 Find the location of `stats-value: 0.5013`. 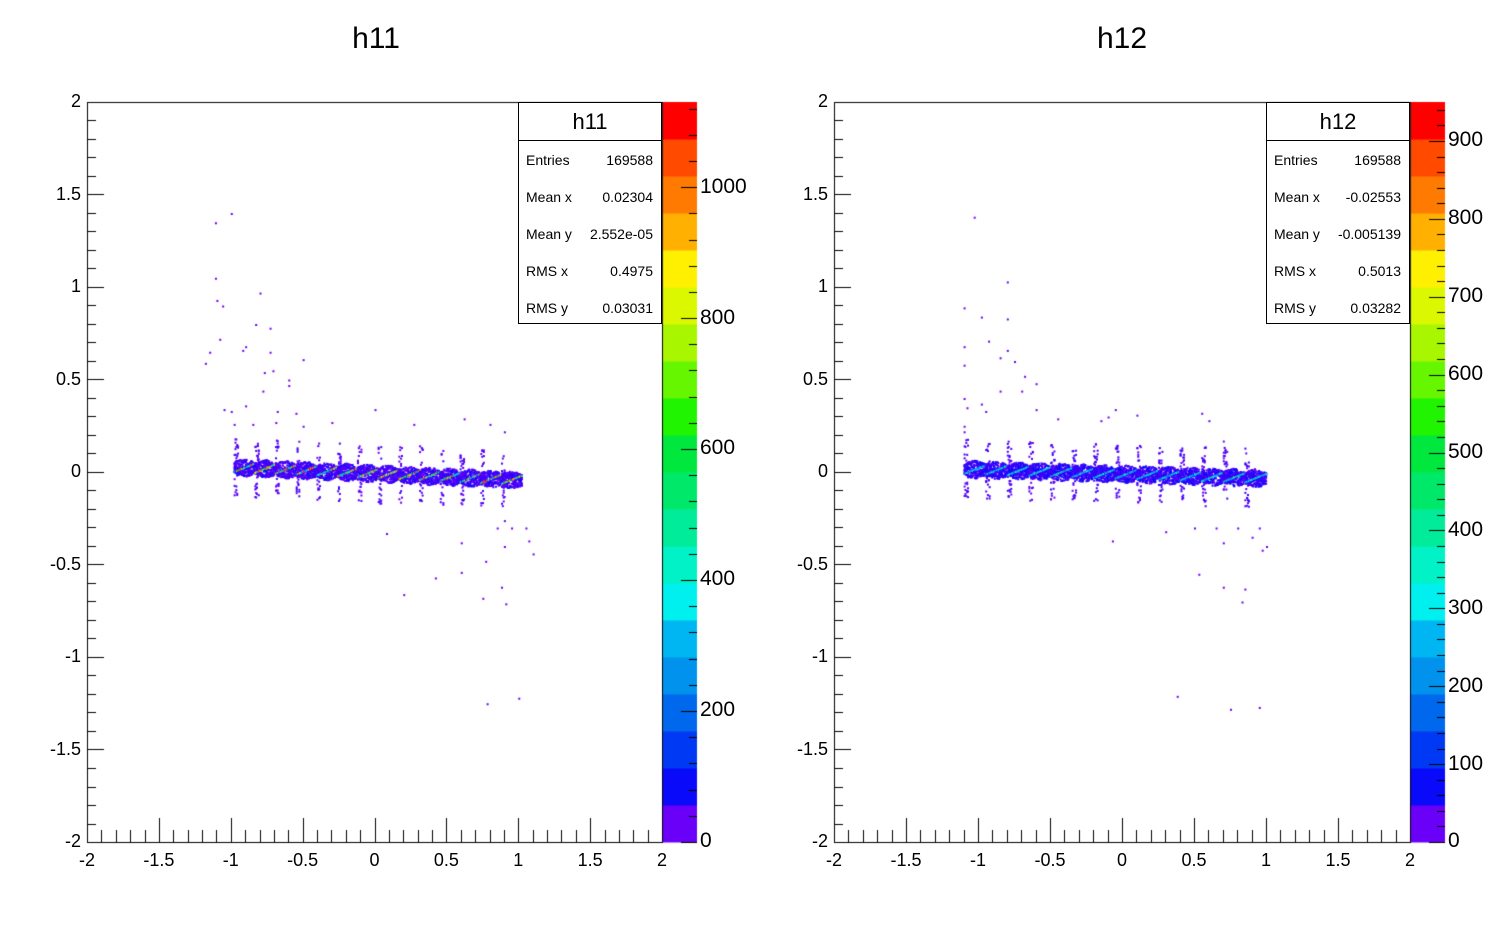

stats-value: 0.5013 is located at coordinates (1379, 271).